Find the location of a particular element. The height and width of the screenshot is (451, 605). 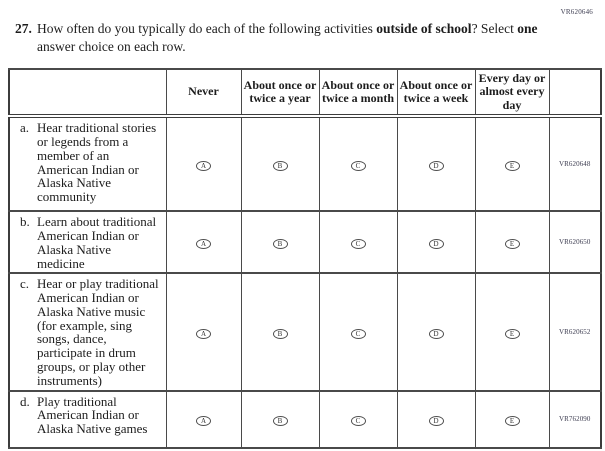

form-code: VR620646 is located at coordinates (576, 12).